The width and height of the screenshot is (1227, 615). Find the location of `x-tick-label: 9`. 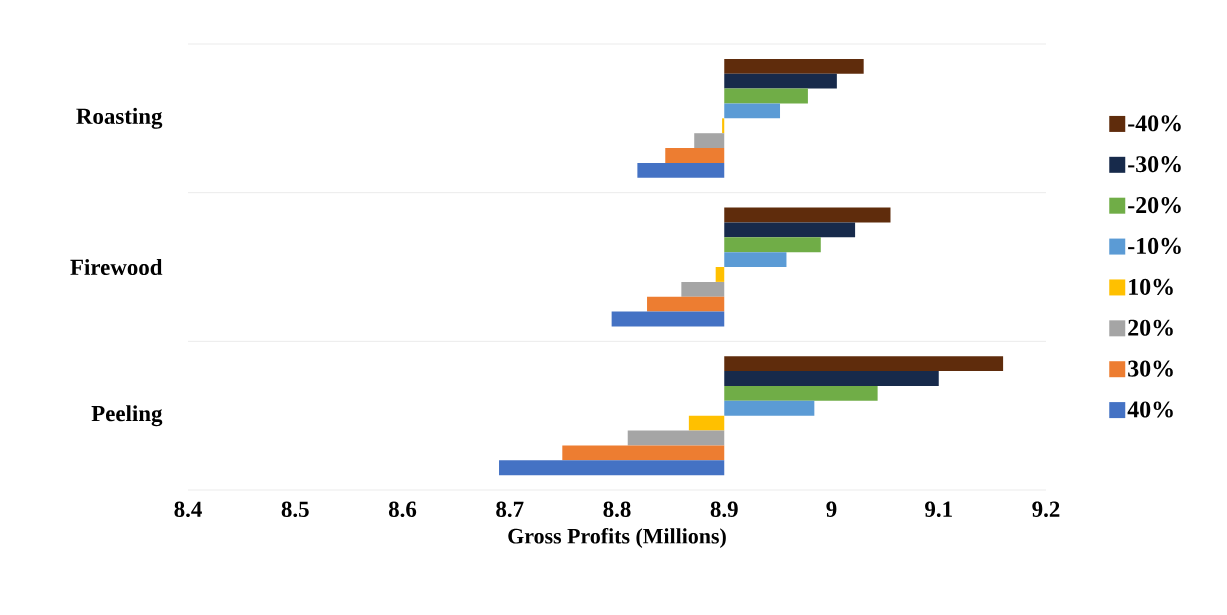

x-tick-label: 9 is located at coordinates (831, 509).